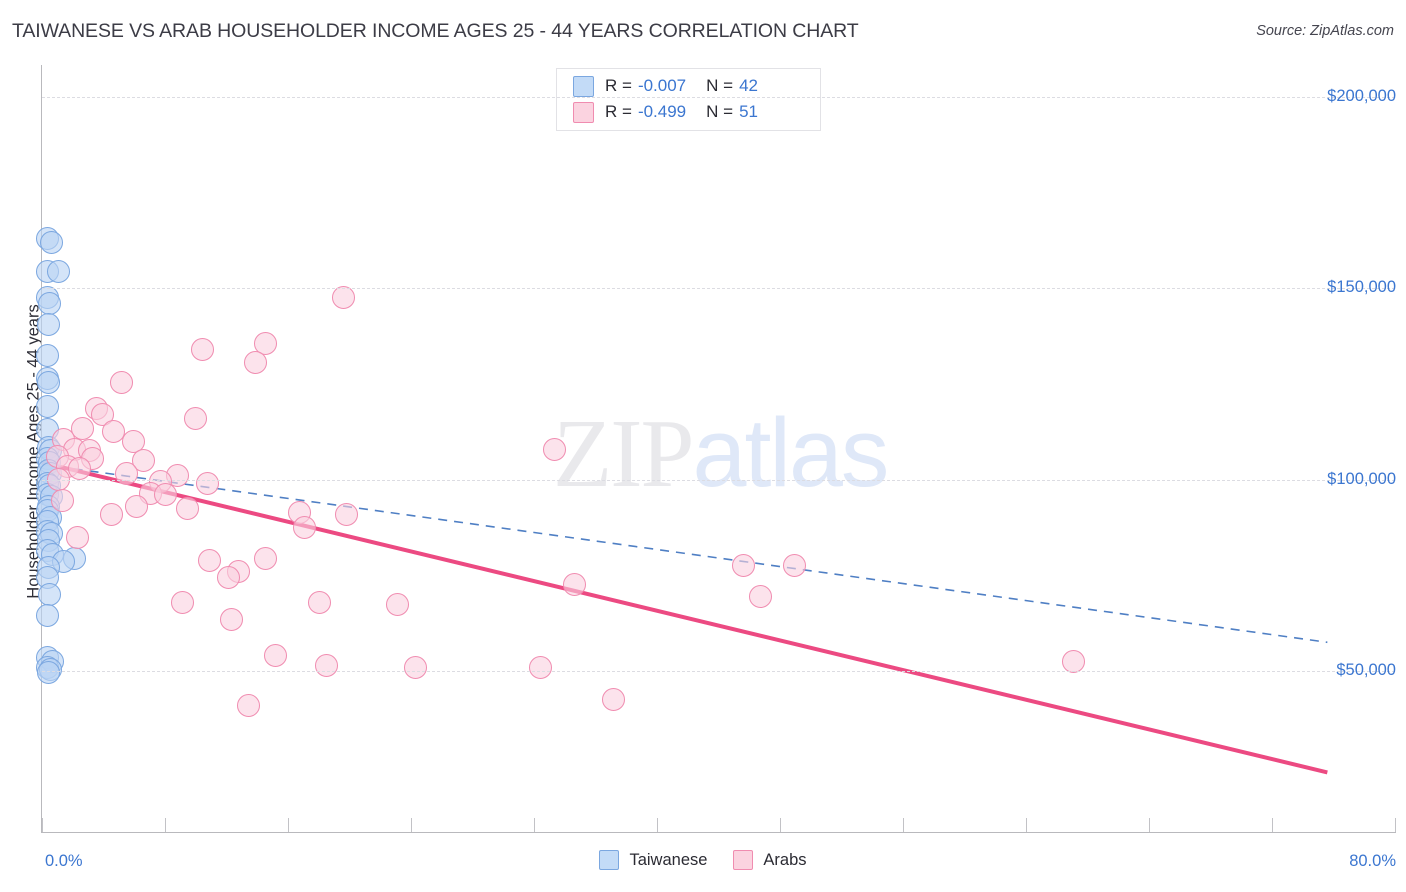 The image size is (1406, 892). I want to click on stat-row-arabs: R = -0.499 N = 51, so click(665, 112).